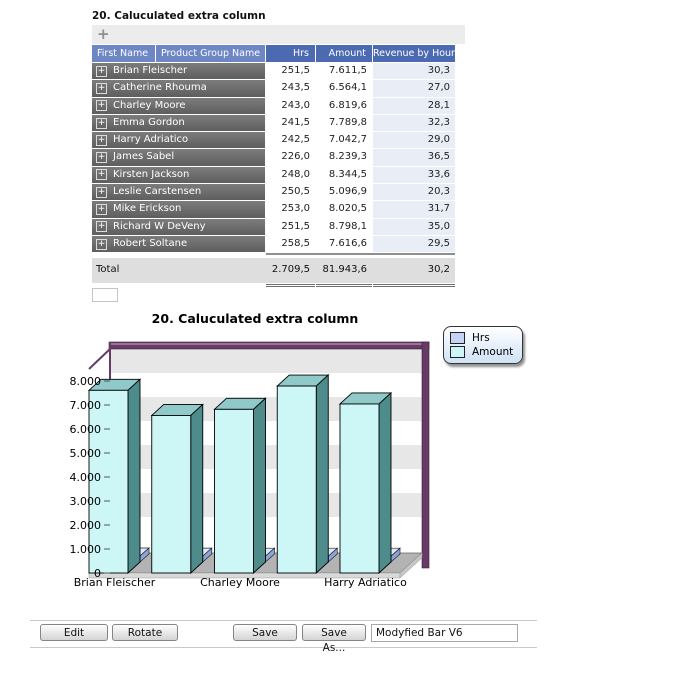 This screenshot has width=683, height=683. I want to click on table-row: + Mike Erickson 253,0 8.020,5 31,7, so click(273, 209).